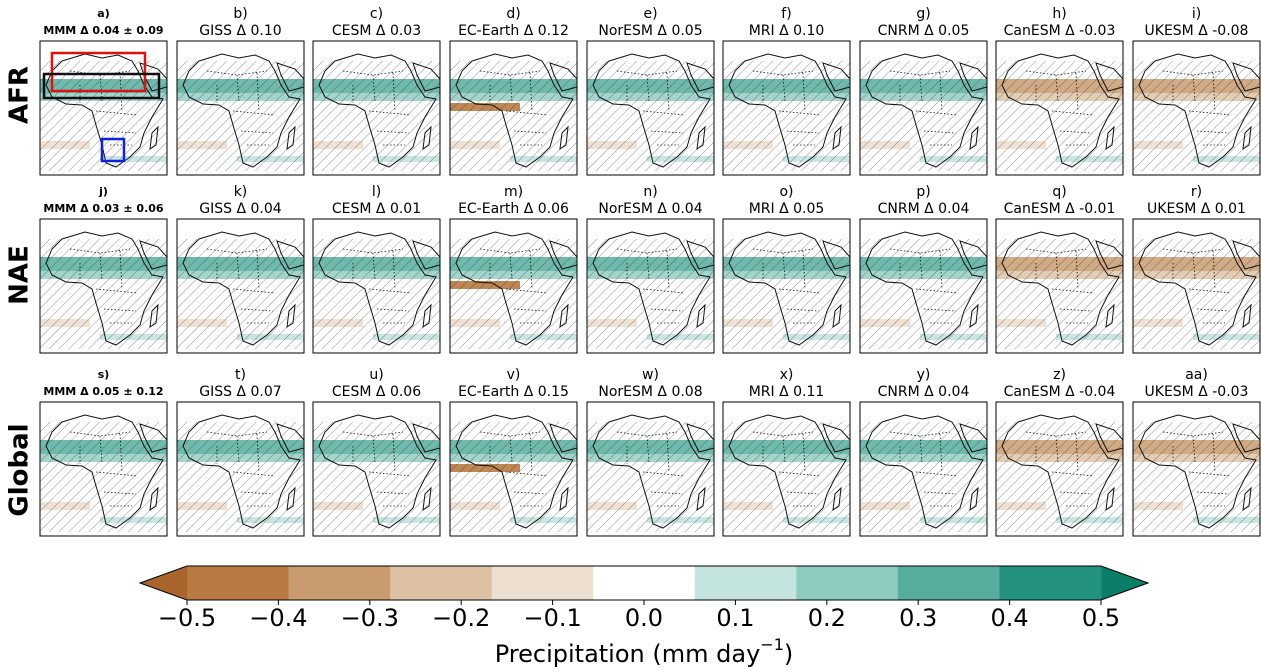 The image size is (1261, 671). What do you see at coordinates (240, 14) in the screenshot?
I see `panel-letter: b)` at bounding box center [240, 14].